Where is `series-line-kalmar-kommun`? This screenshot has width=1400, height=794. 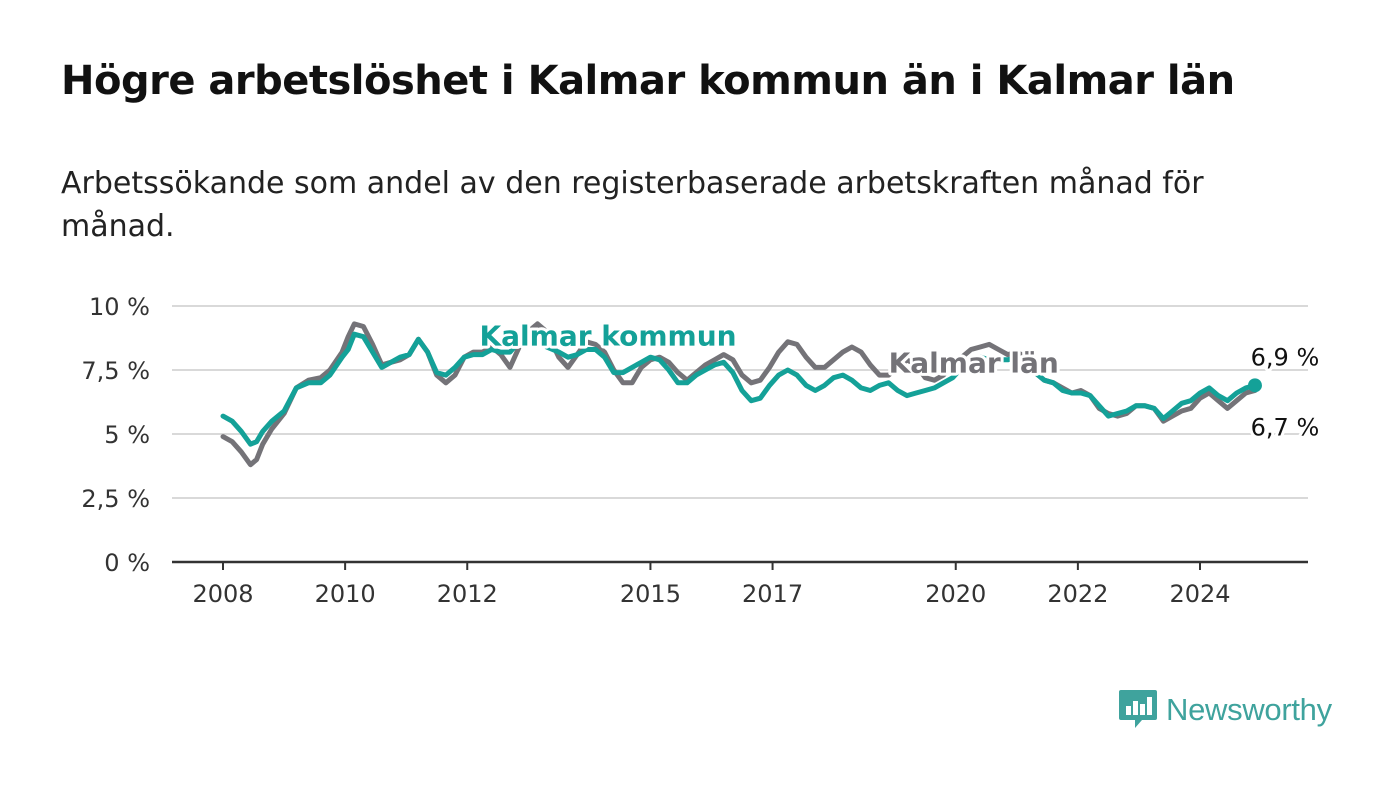 series-line-kalmar-kommun is located at coordinates (739, 389).